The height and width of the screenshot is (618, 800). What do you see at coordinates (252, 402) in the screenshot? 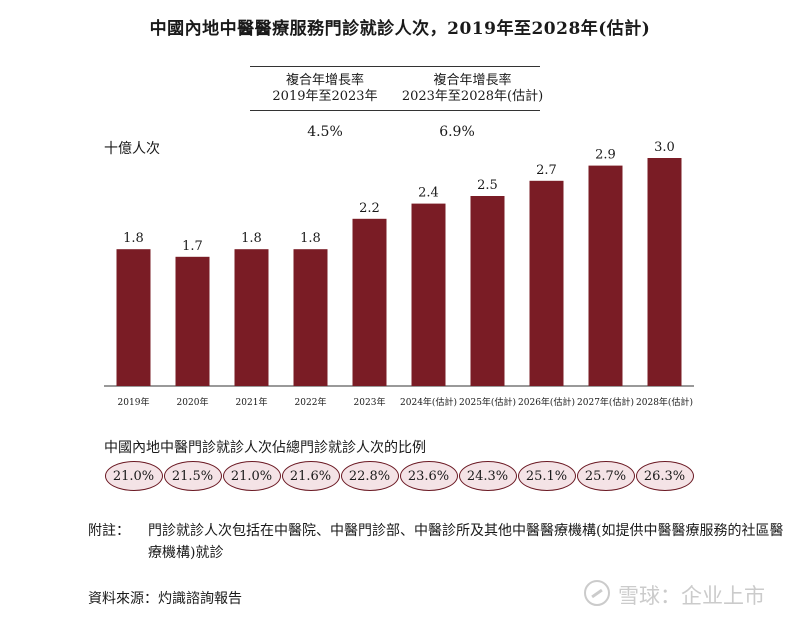
I see `x-tick-label: 2021年` at bounding box center [252, 402].